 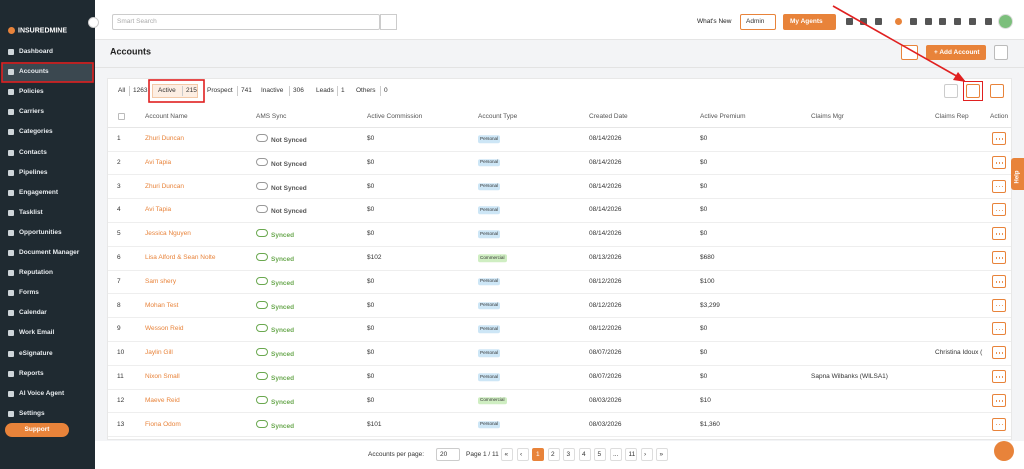 I want to click on help-tab, so click(x=1017, y=174).